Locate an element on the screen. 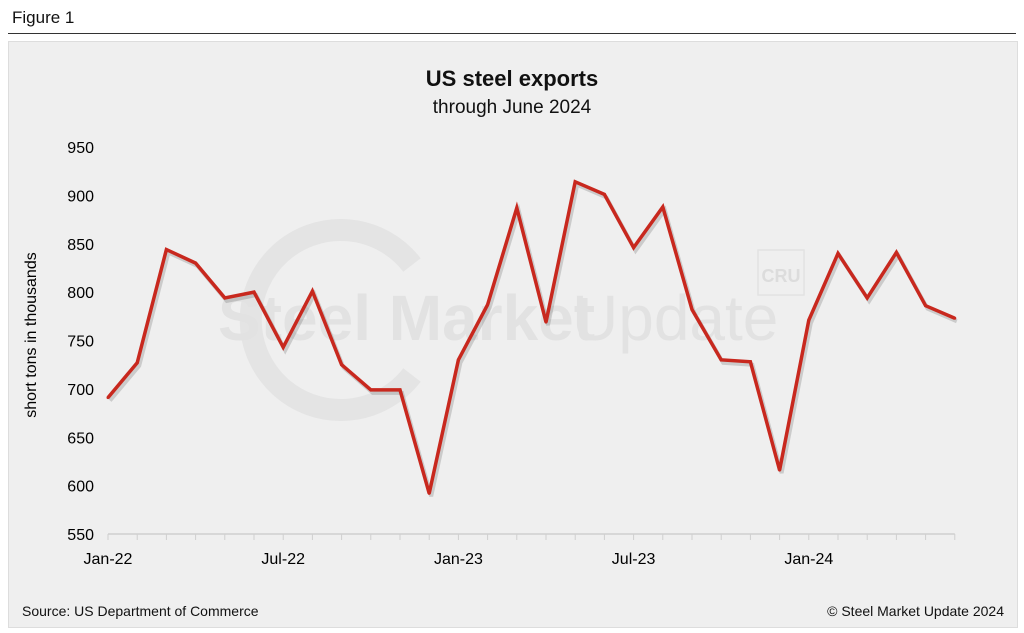 The image size is (1024, 633). y-axis: 550 600 650 700 750 800 850 900 950 is located at coordinates (80, 342).